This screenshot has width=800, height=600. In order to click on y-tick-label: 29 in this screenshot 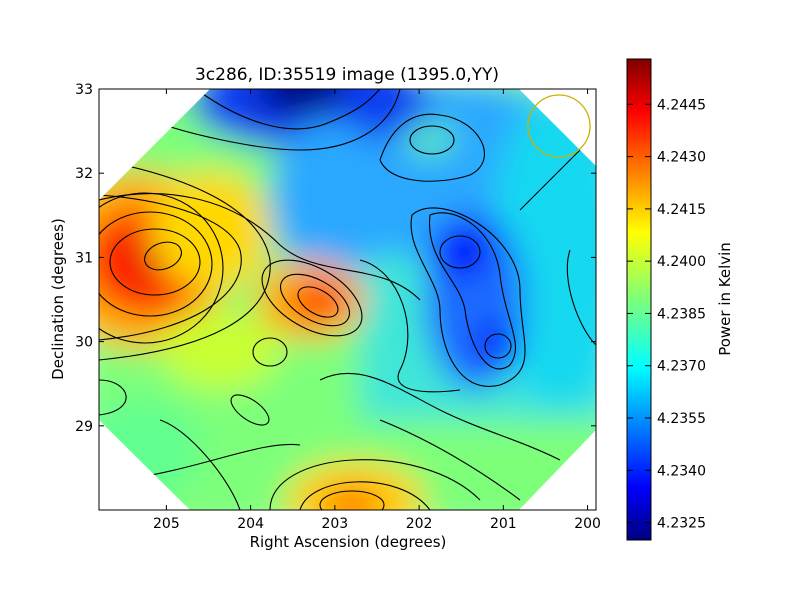, I will do `click(84, 427)`.